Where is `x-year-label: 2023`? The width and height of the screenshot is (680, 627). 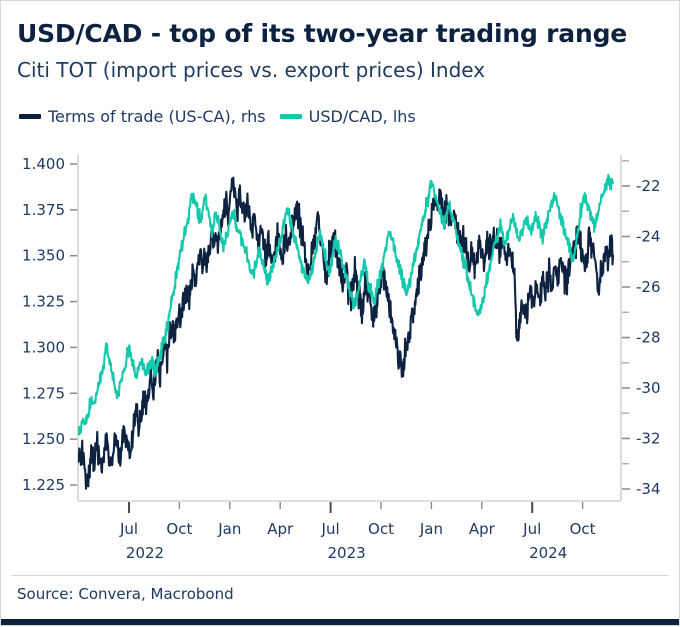 x-year-label: 2023 is located at coordinates (347, 553).